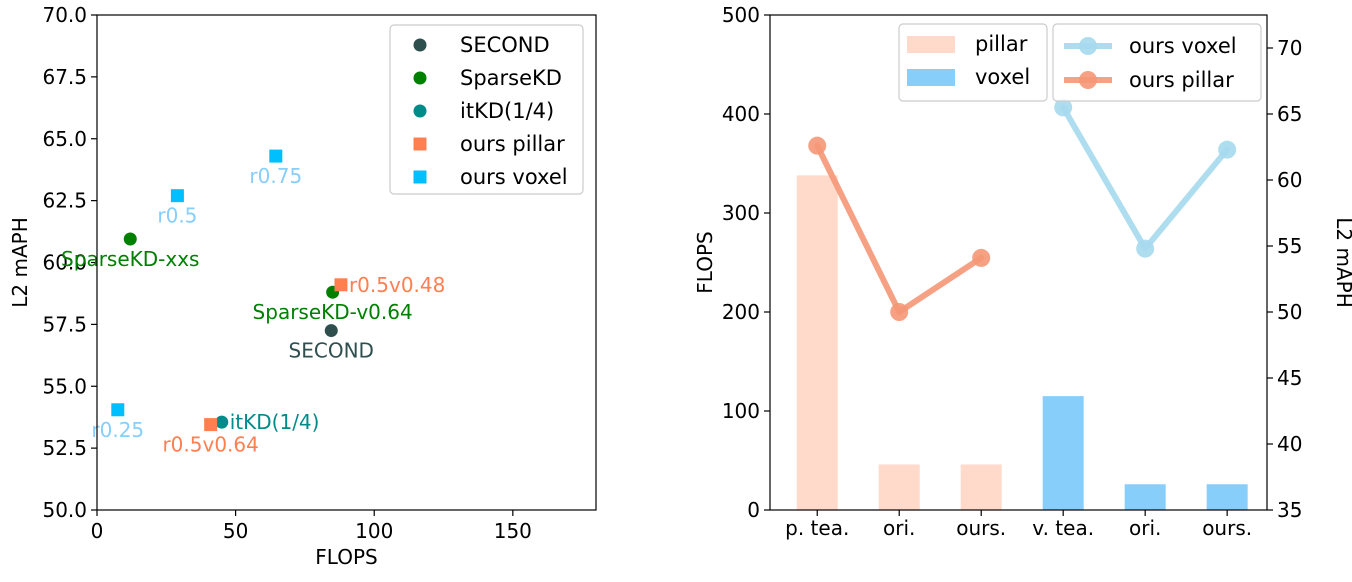 The height and width of the screenshot is (582, 1352). I want to click on y2-tick-label: 40, so click(1289, 444).